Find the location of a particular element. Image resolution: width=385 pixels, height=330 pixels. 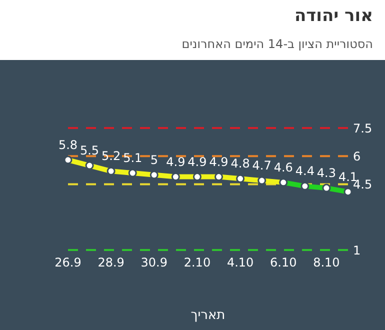

x-tick-label: 28.9 is located at coordinates (111, 263).